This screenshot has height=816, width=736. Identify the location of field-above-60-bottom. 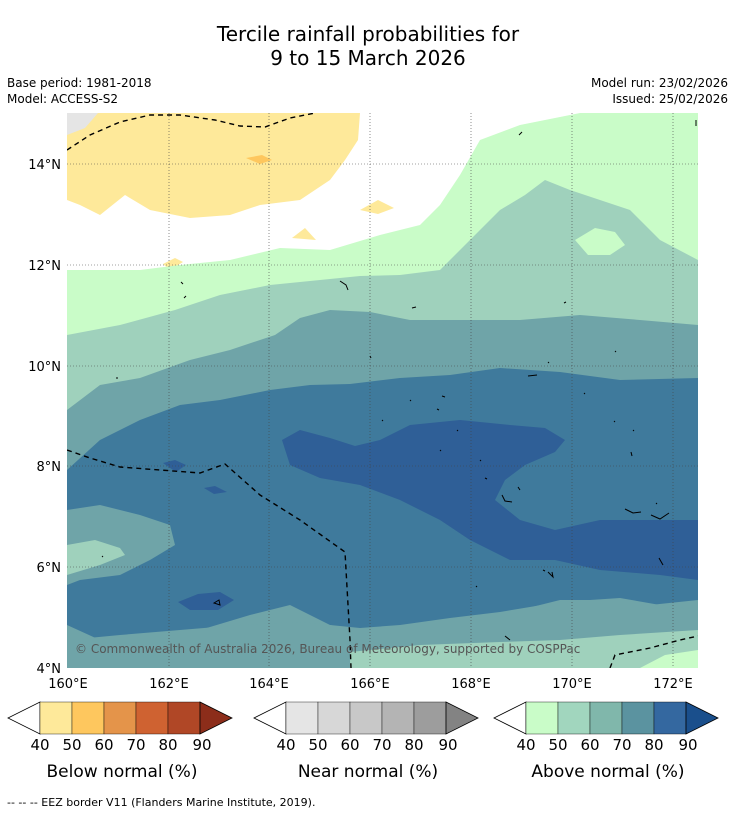
(524, 649).